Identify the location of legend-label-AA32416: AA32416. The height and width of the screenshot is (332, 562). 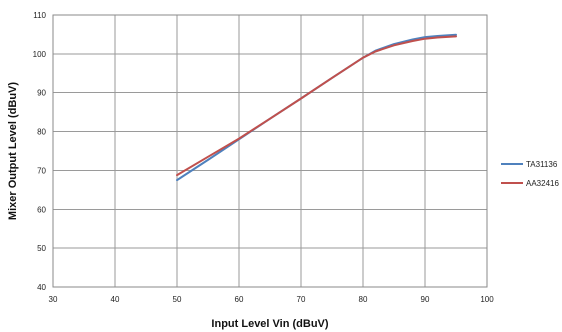
(542, 183).